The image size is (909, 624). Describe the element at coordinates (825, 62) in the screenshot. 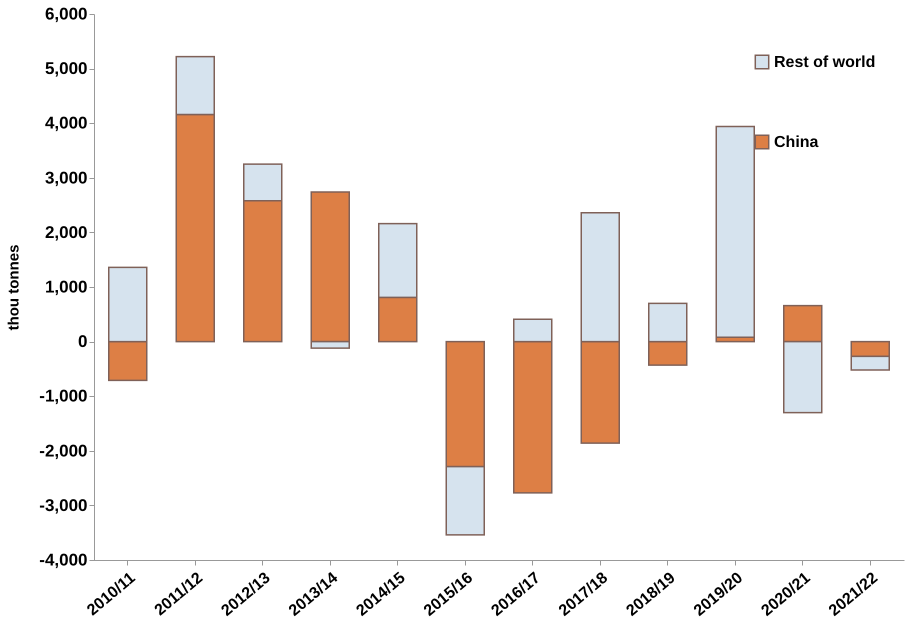

I see `legend-label: Rest of world` at that location.